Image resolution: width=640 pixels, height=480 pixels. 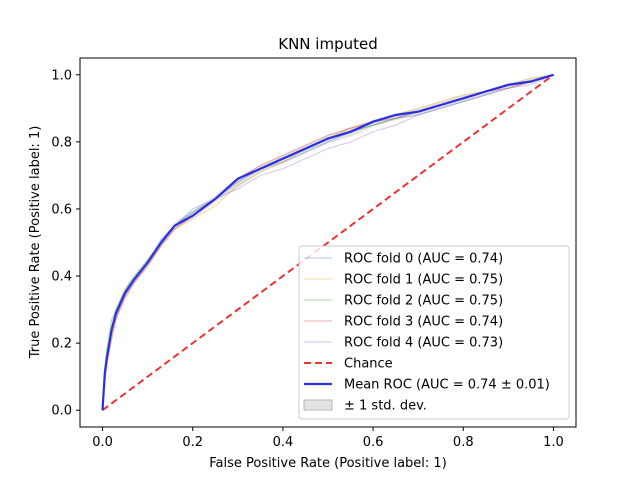 What do you see at coordinates (423, 259) in the screenshot?
I see `legend-label: ROC fold 0 (AUC = 0.74)` at bounding box center [423, 259].